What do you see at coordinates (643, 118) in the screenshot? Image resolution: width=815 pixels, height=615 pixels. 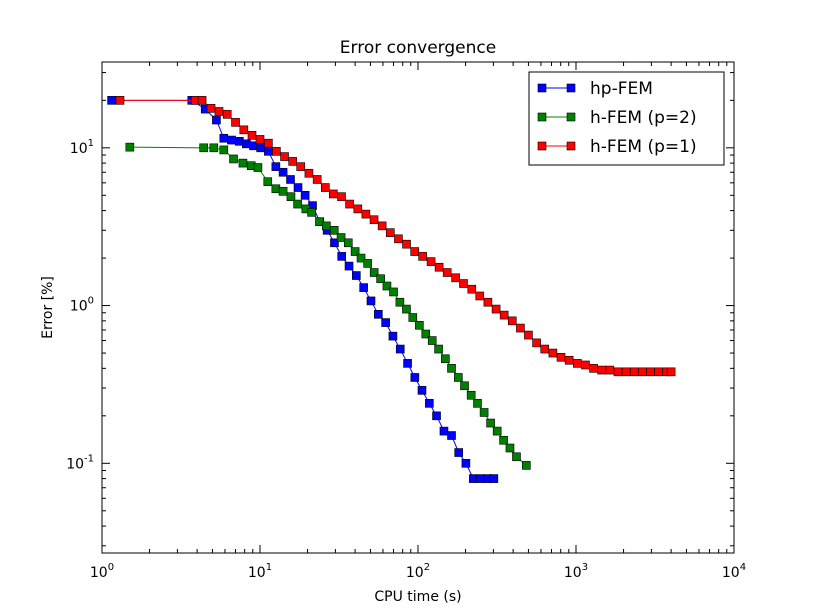 I see `legend-label-h-fem-p-2: h-FEM (p=2)` at bounding box center [643, 118].